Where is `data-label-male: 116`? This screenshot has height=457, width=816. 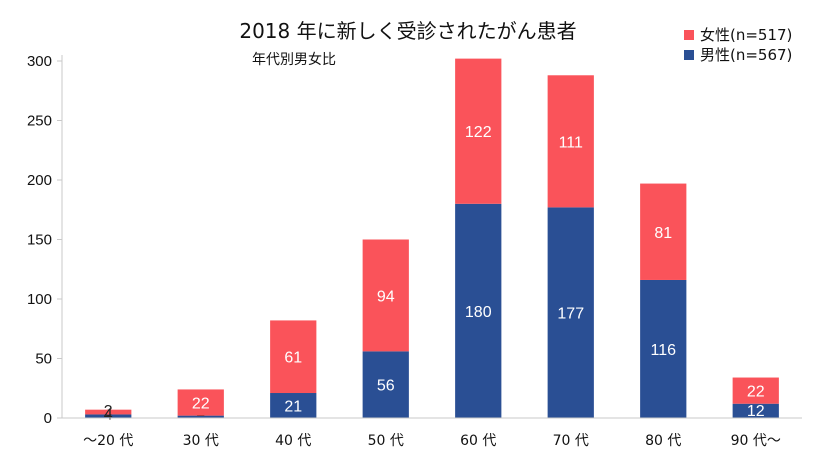 data-label-male: 116 is located at coordinates (663, 350).